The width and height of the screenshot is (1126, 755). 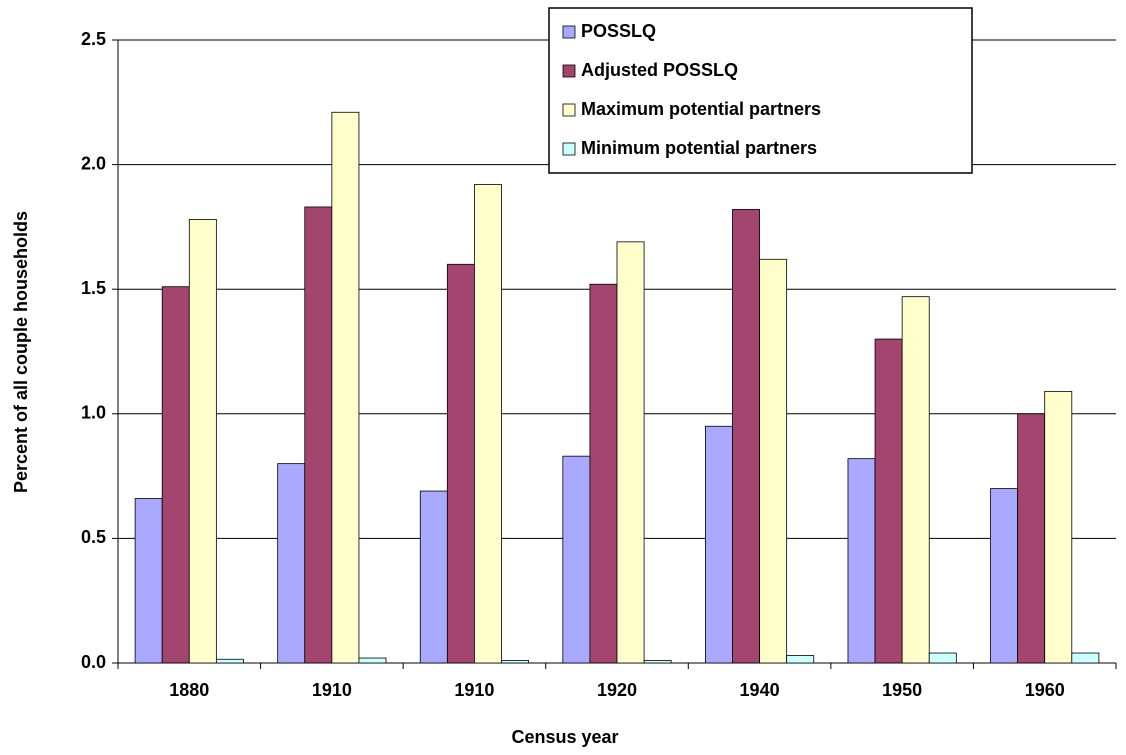 I want to click on y-tick-label: 0.5, so click(x=93, y=537).